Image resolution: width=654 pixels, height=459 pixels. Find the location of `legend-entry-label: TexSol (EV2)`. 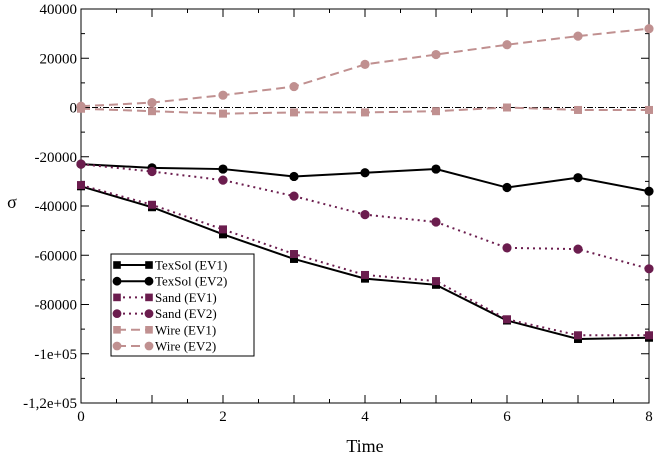

legend-entry-label: TexSol (EV2) is located at coordinates (191, 281).